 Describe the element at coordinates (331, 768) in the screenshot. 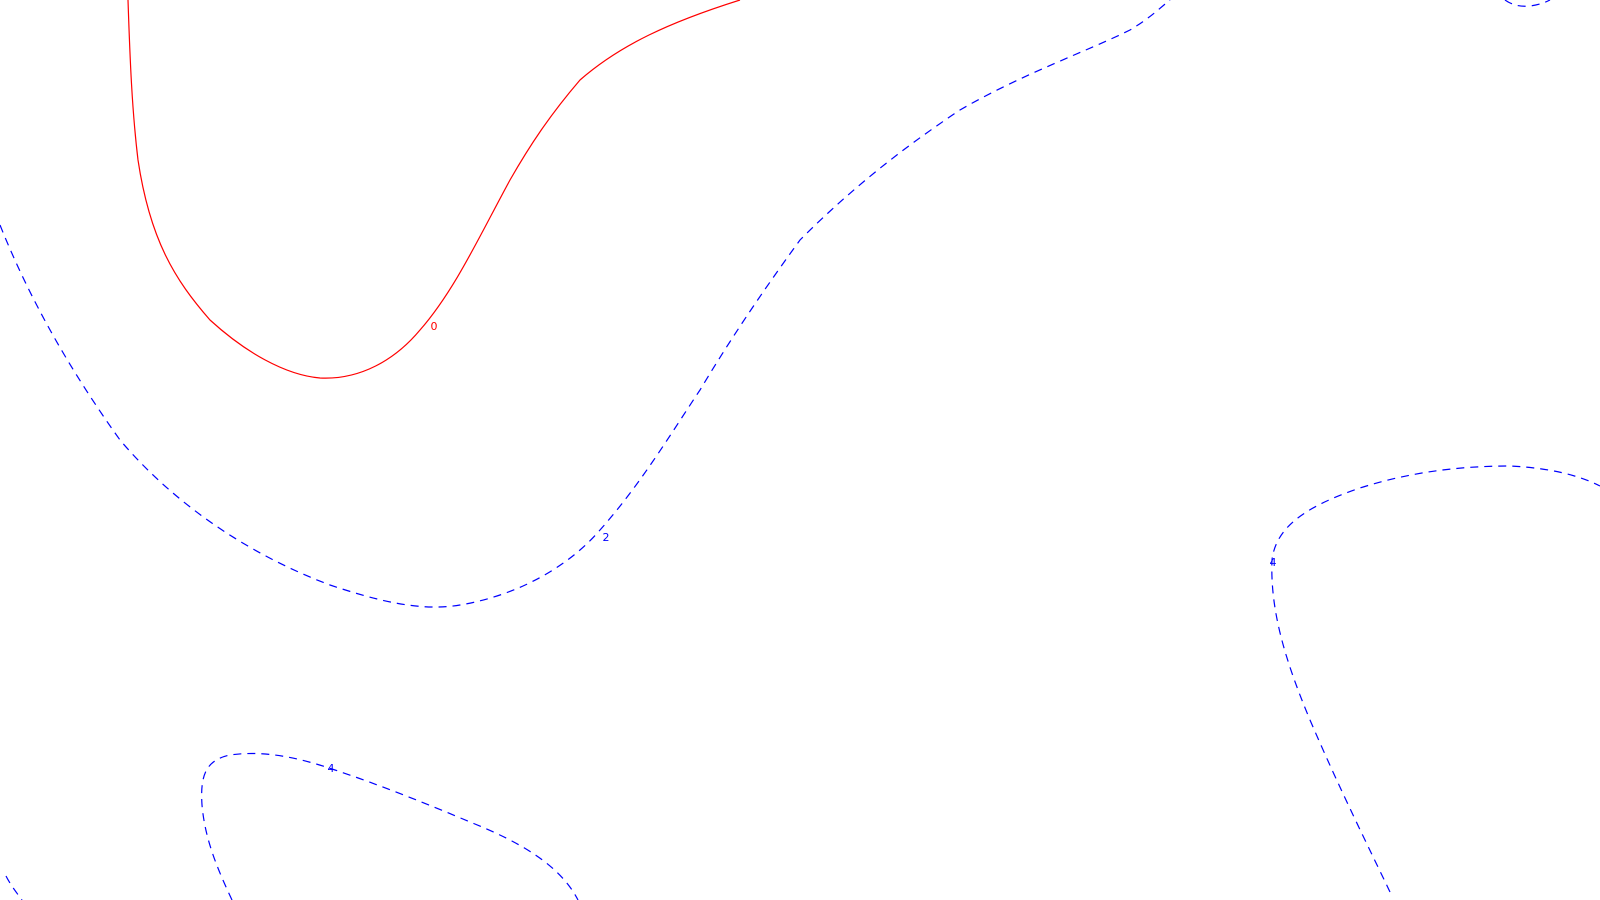

I see `contour-label-four-bottom: 4` at that location.